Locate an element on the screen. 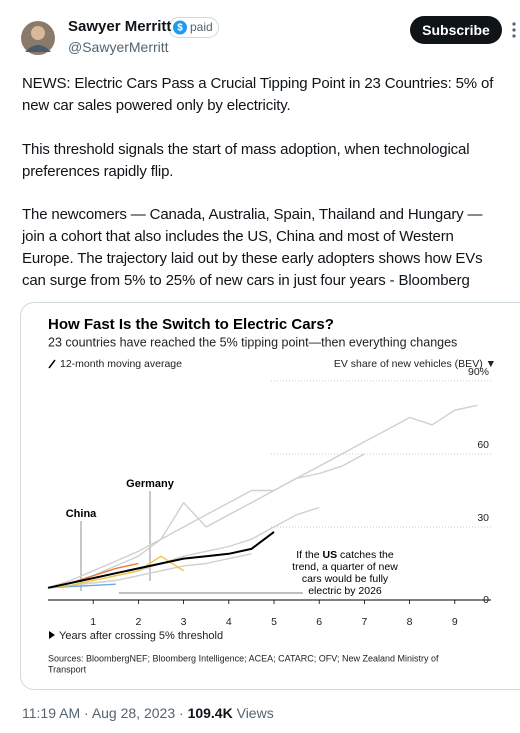  annotation-text: cars would be fully is located at coordinates (345, 579).